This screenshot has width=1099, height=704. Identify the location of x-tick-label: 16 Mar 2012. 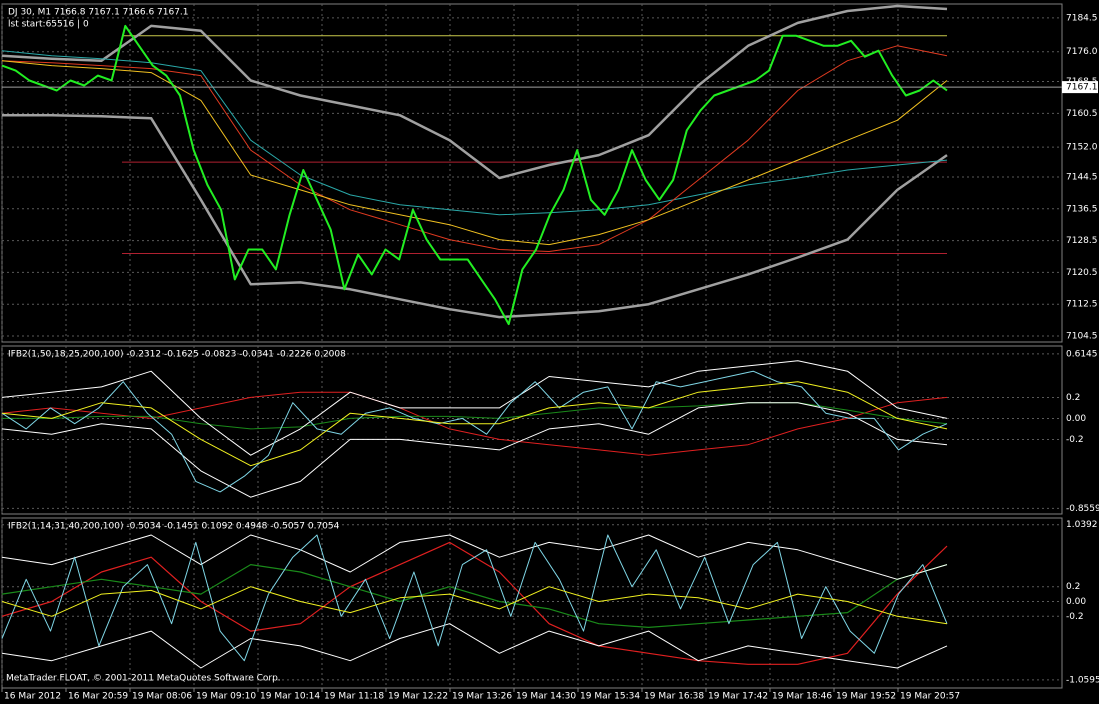
(32, 697).